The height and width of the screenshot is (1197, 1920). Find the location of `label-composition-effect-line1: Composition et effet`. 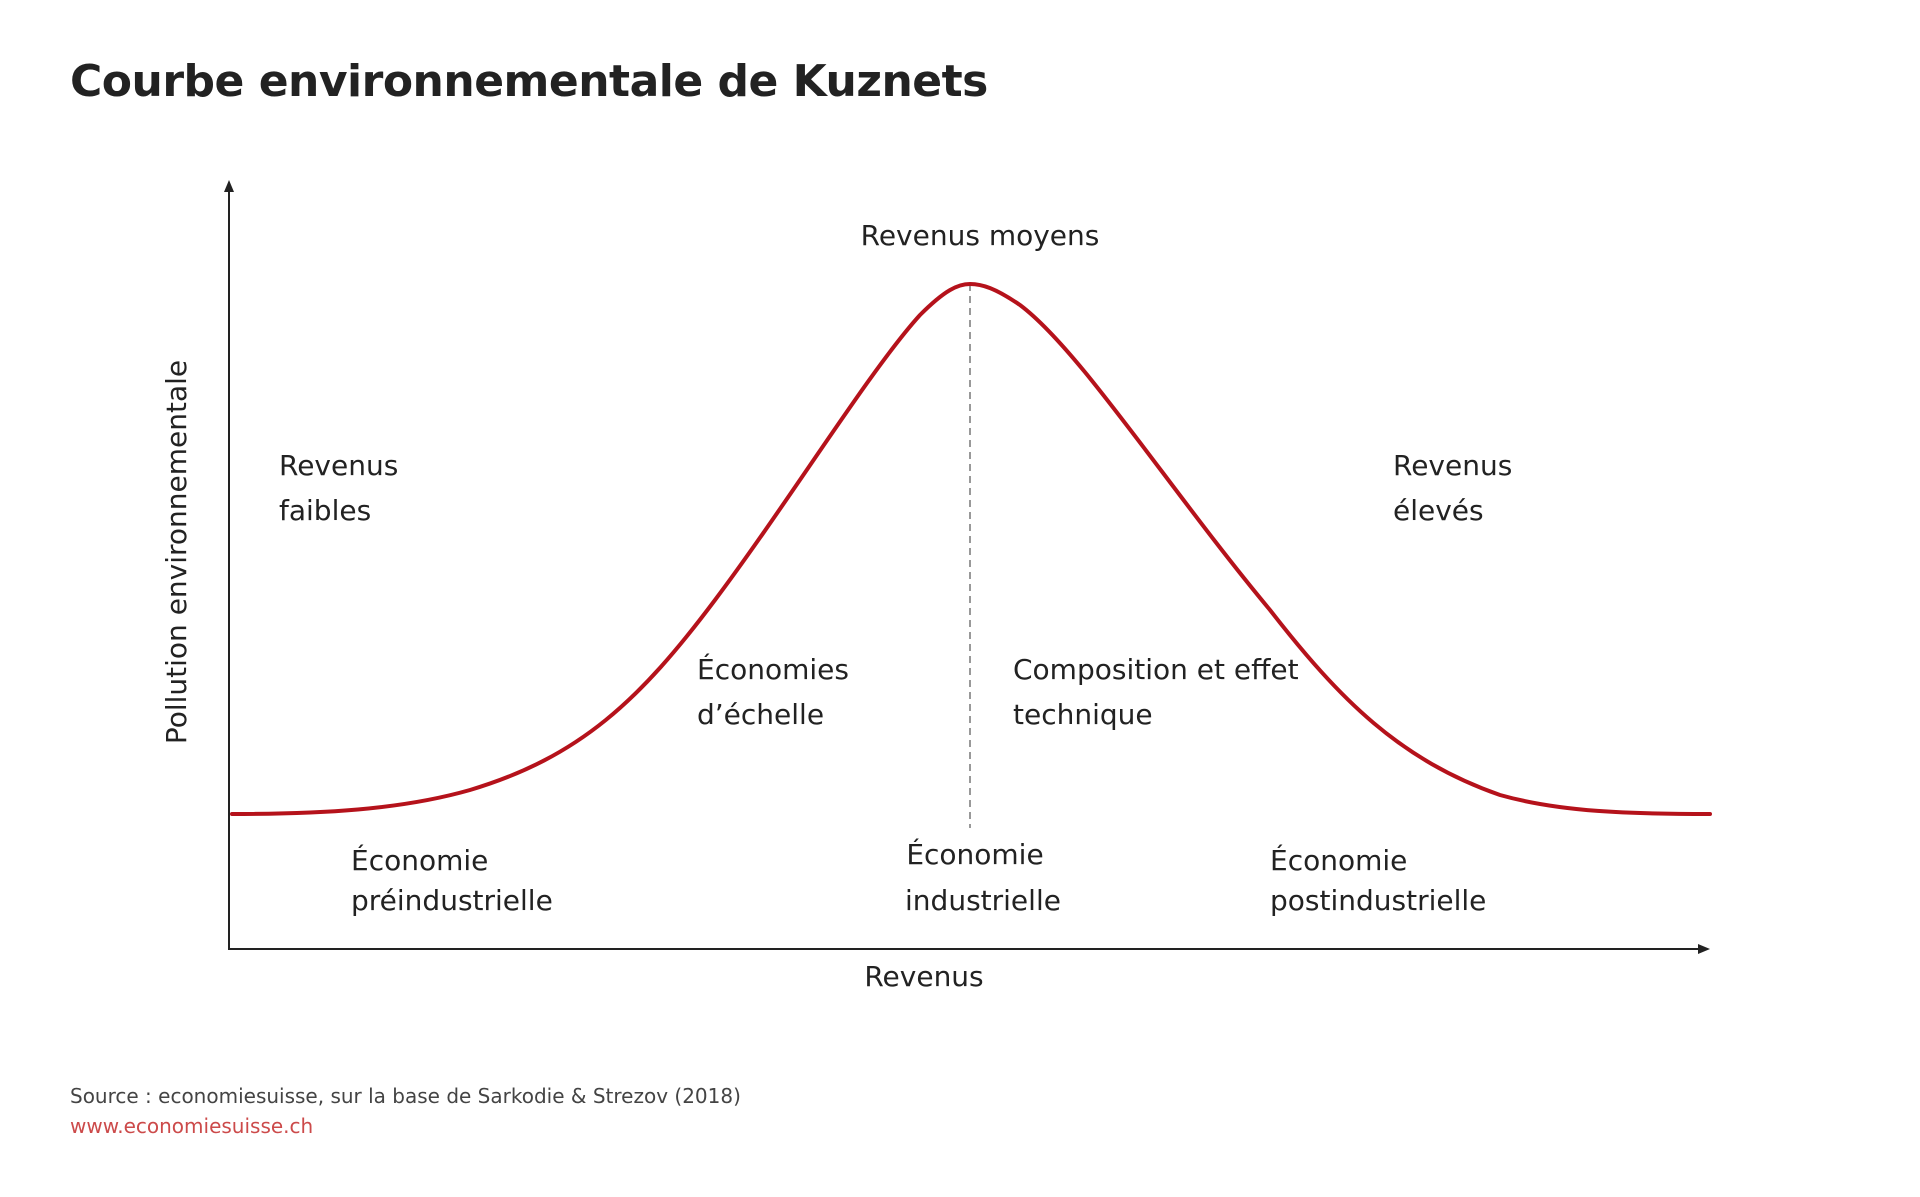

label-composition-effect-line1: Composition et effet is located at coordinates (1156, 669).